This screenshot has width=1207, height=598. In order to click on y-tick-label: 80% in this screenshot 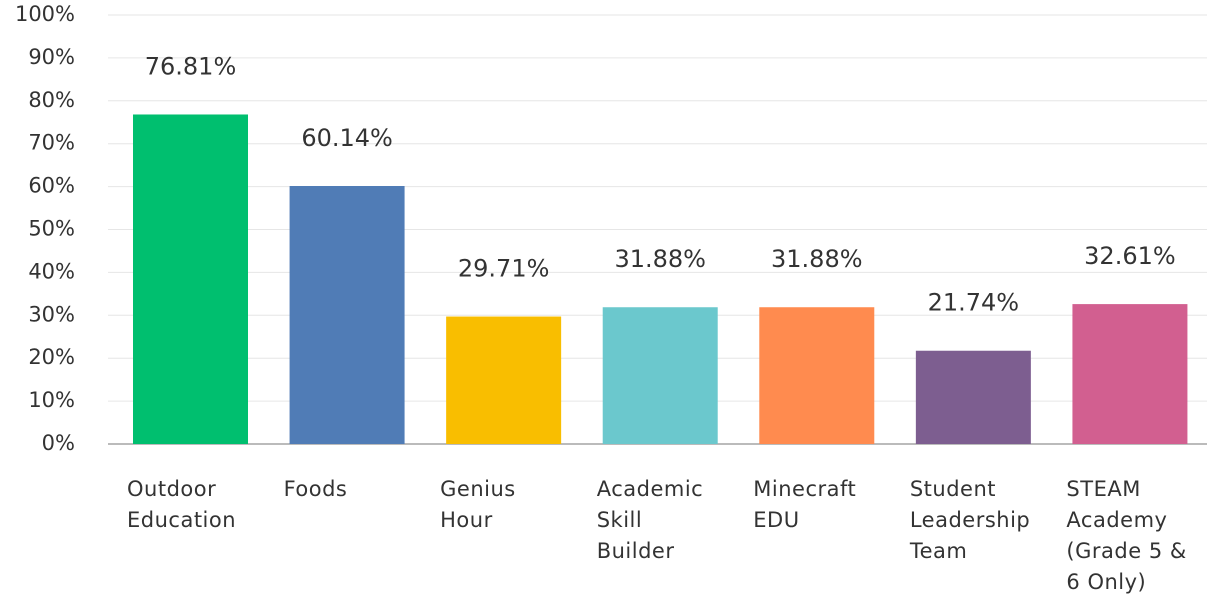, I will do `click(51, 100)`.